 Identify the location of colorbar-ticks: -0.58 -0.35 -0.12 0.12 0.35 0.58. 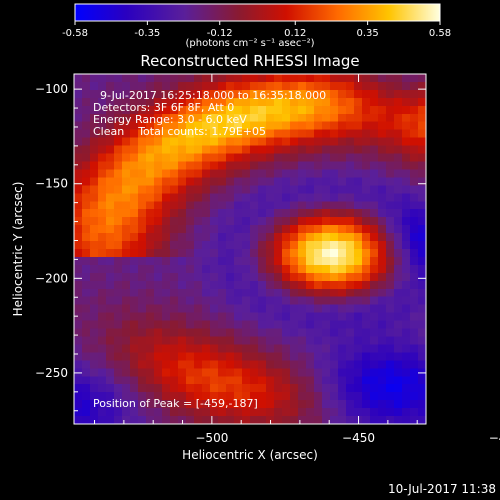
(256, 30).